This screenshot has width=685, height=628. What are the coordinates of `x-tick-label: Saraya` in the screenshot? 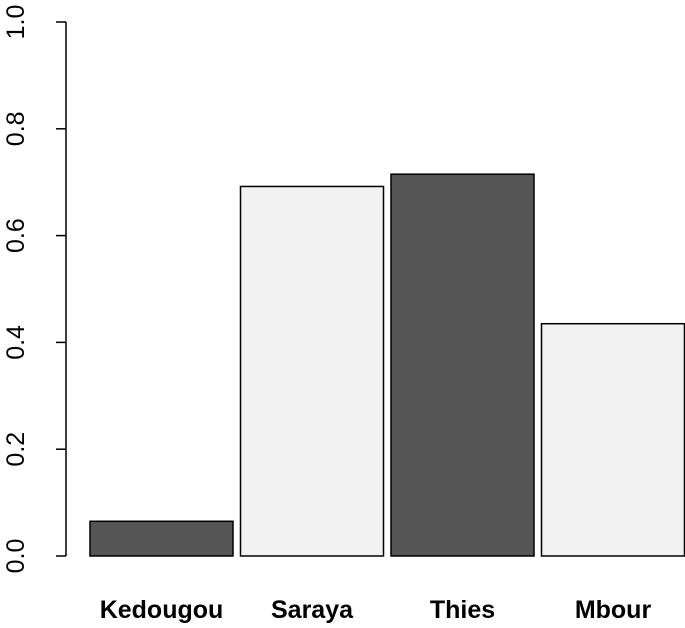 It's located at (312, 610).